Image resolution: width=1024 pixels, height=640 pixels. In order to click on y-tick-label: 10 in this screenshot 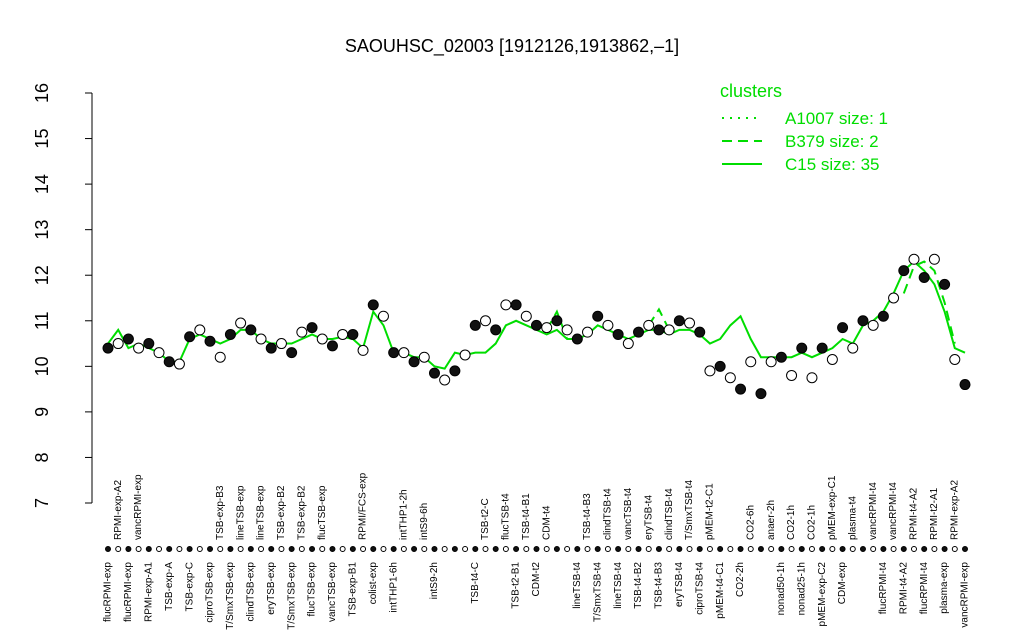, I will do `click(42, 366)`.